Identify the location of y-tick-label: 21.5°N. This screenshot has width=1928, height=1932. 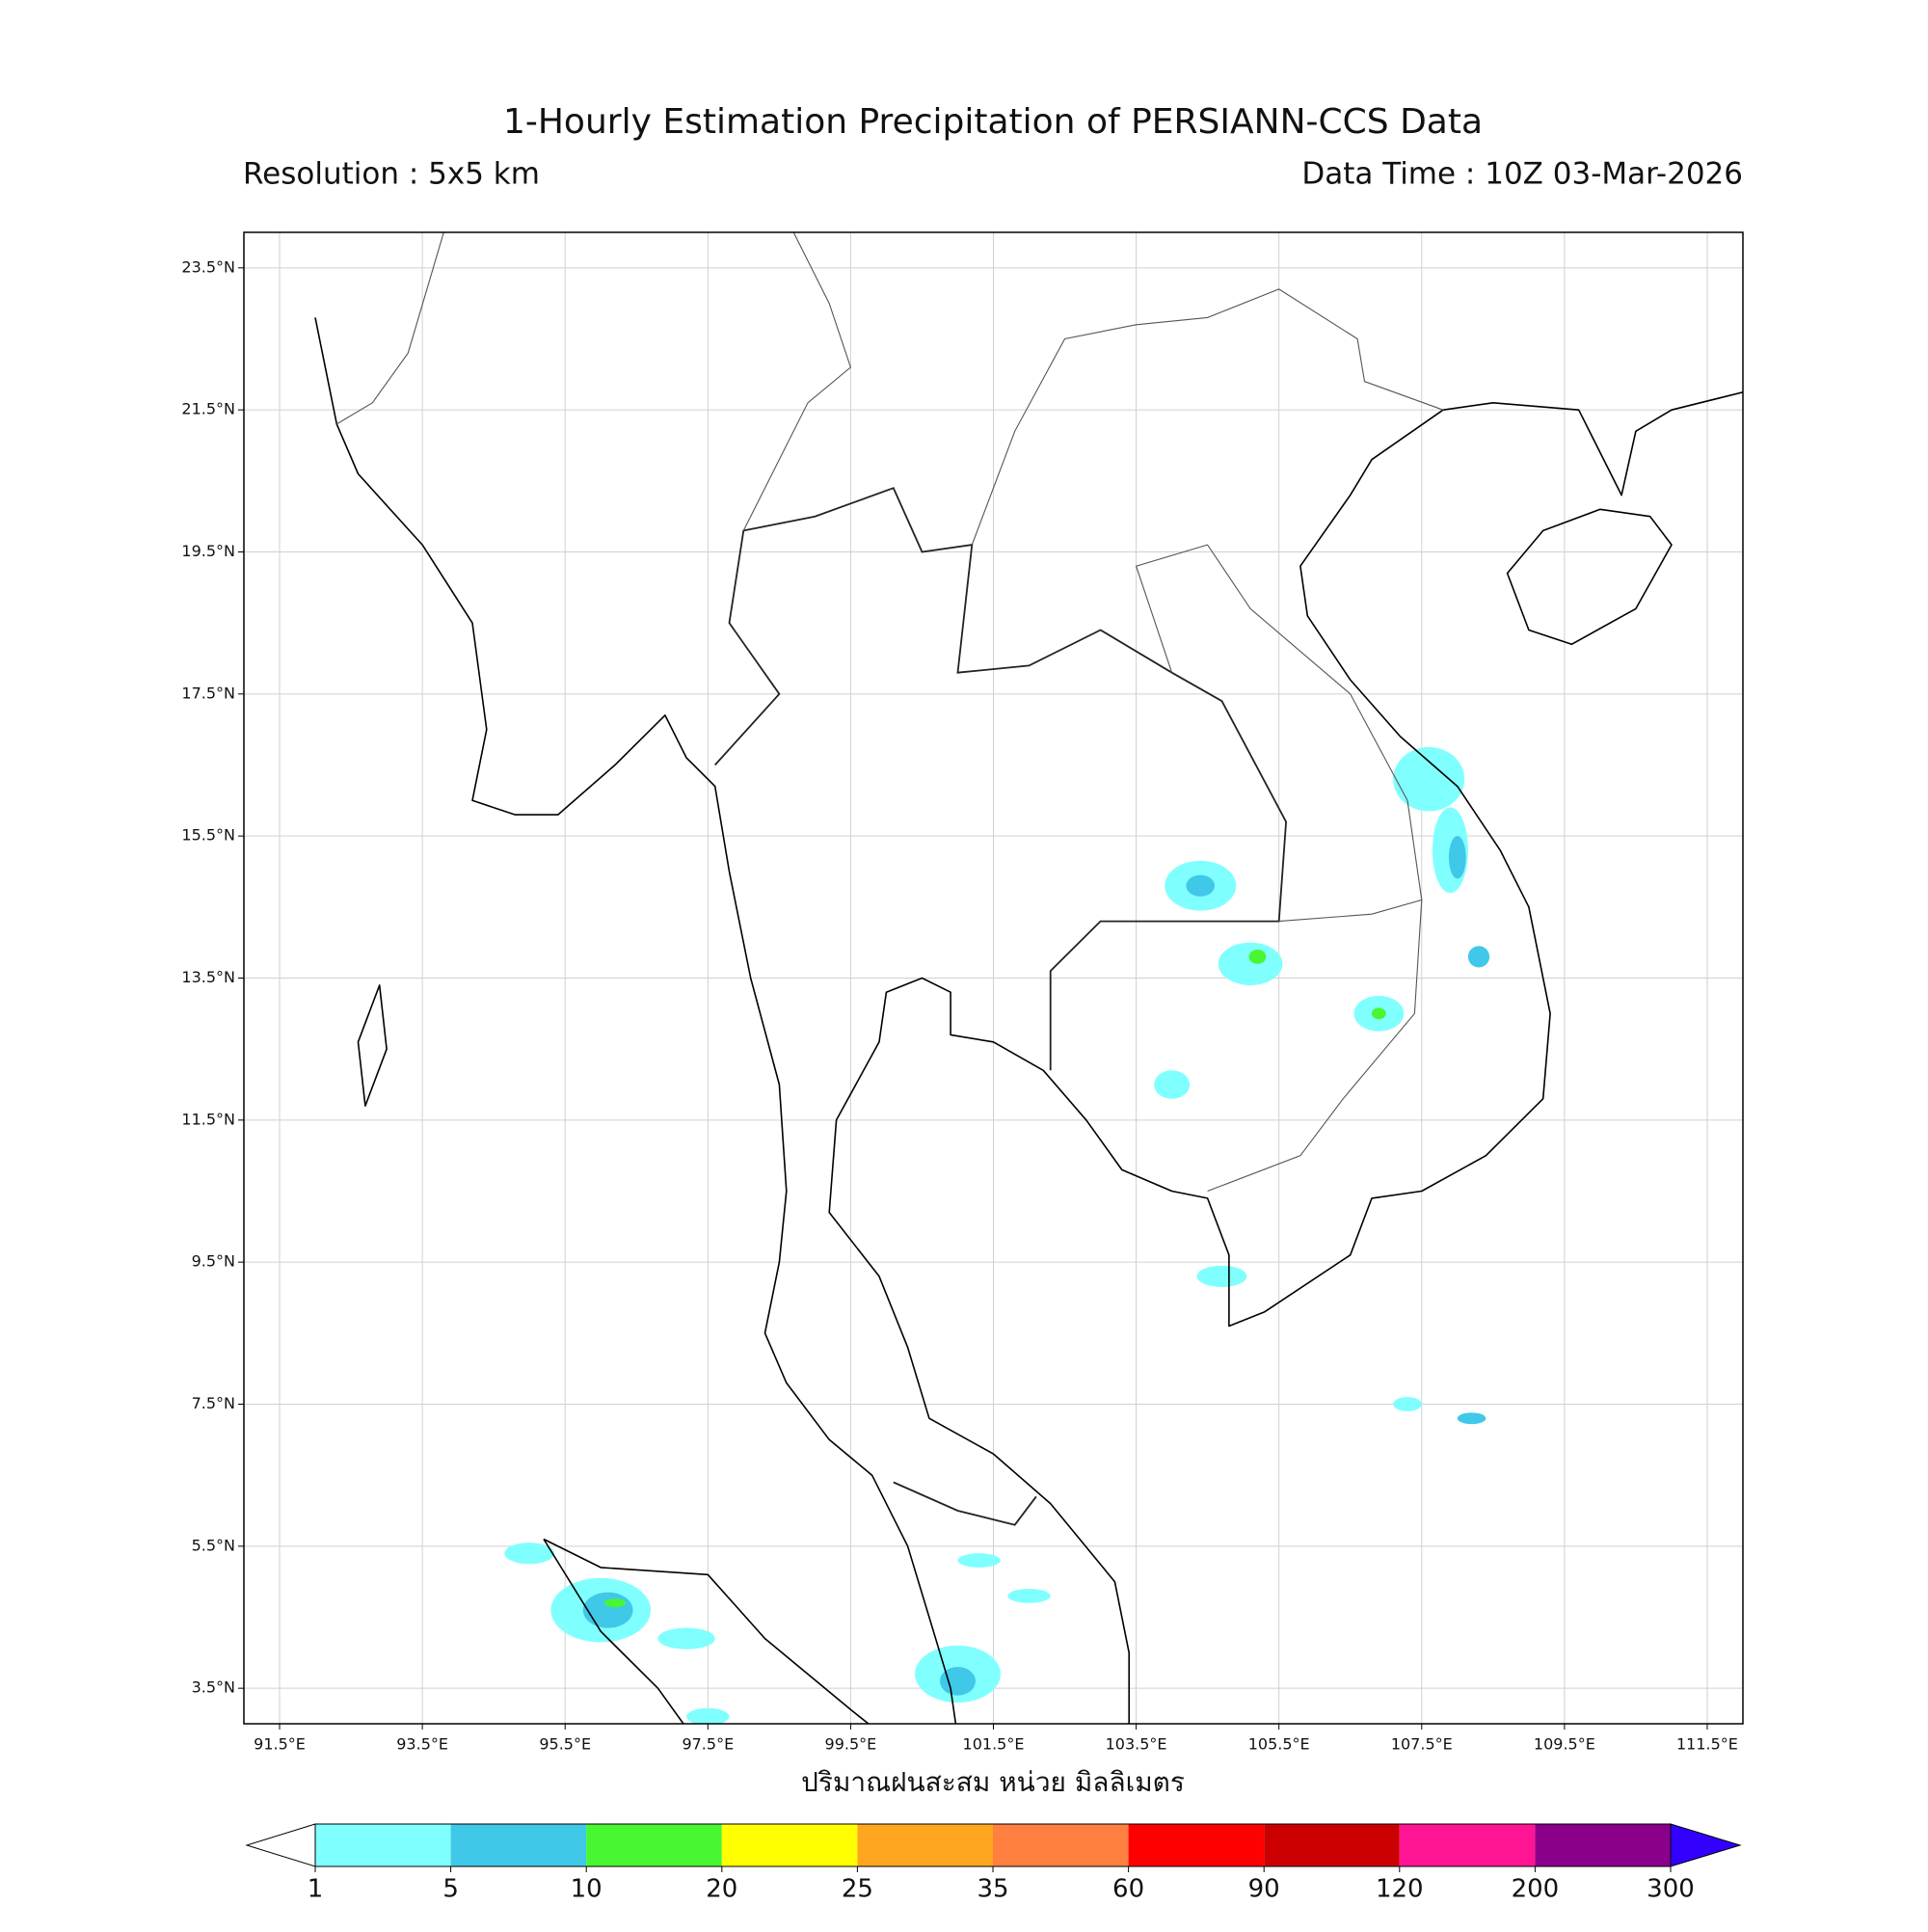
(208, 409).